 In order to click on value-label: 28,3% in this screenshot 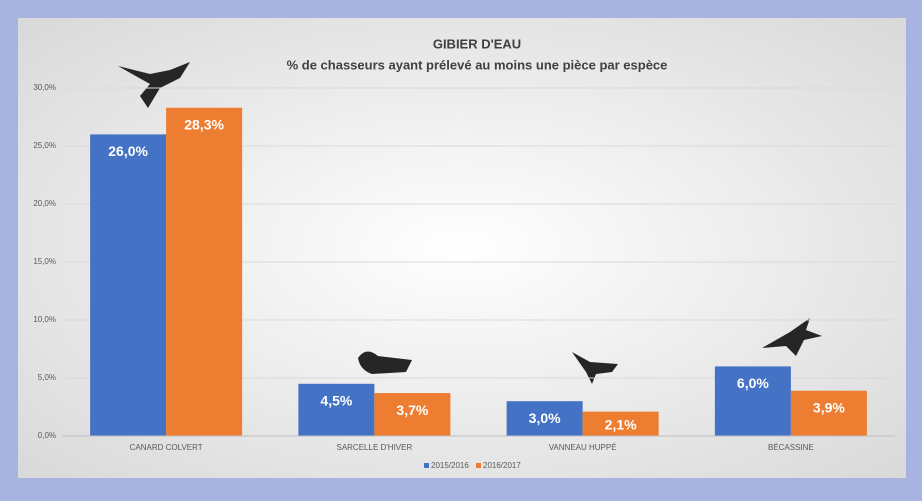, I will do `click(204, 124)`.